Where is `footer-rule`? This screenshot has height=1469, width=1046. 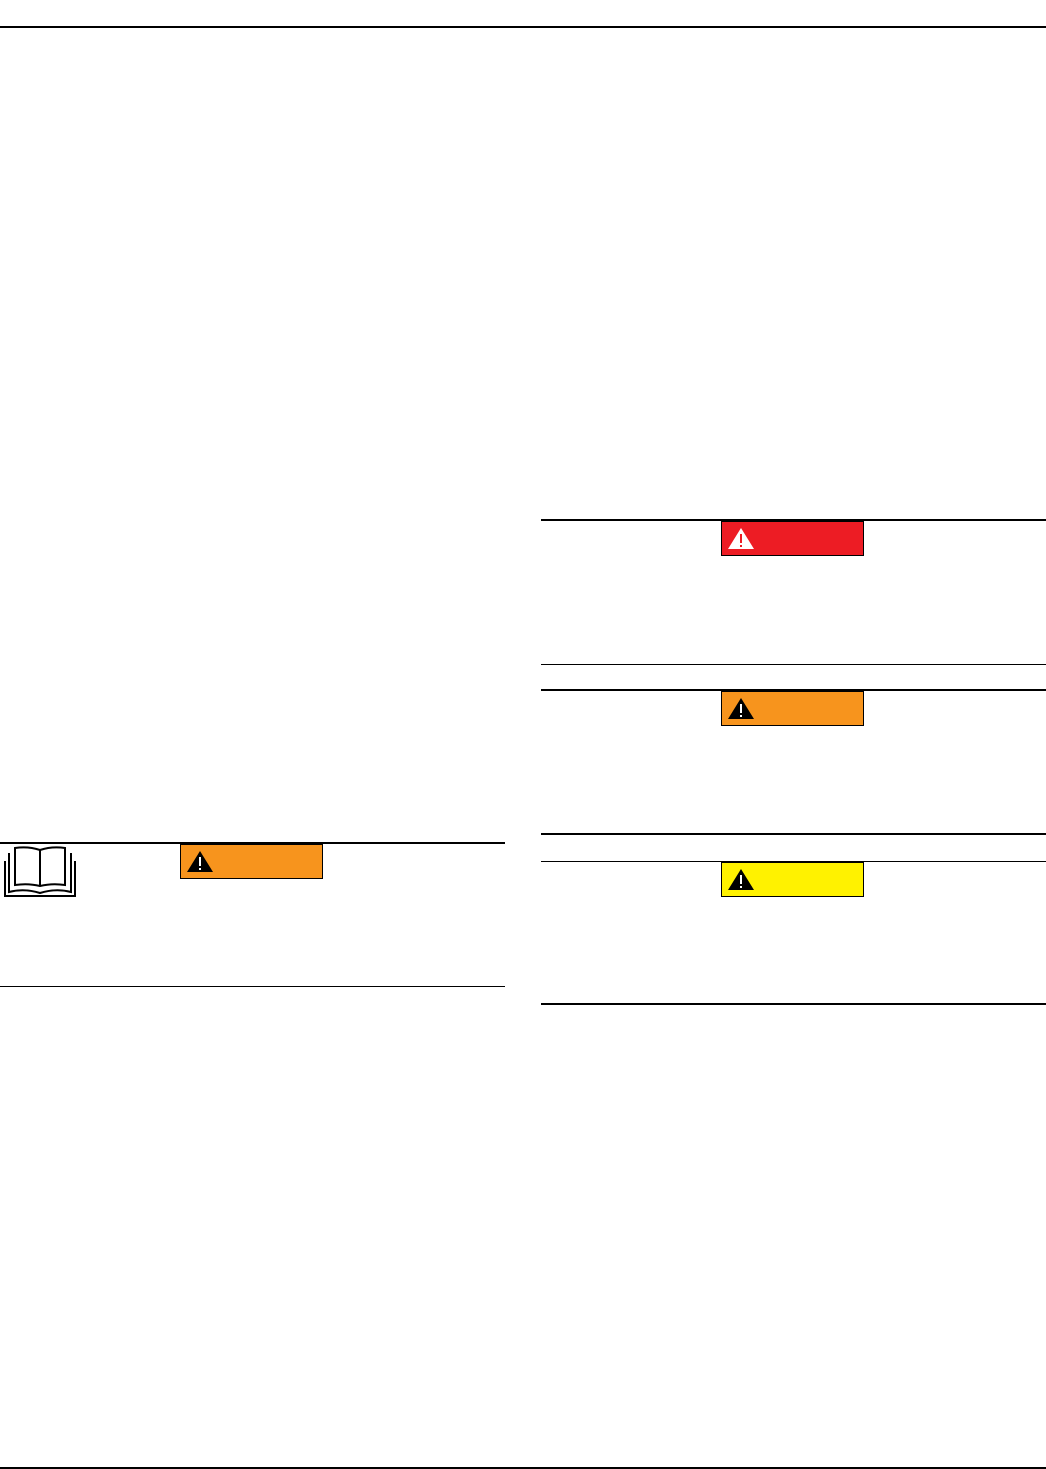
footer-rule is located at coordinates (523, 1468).